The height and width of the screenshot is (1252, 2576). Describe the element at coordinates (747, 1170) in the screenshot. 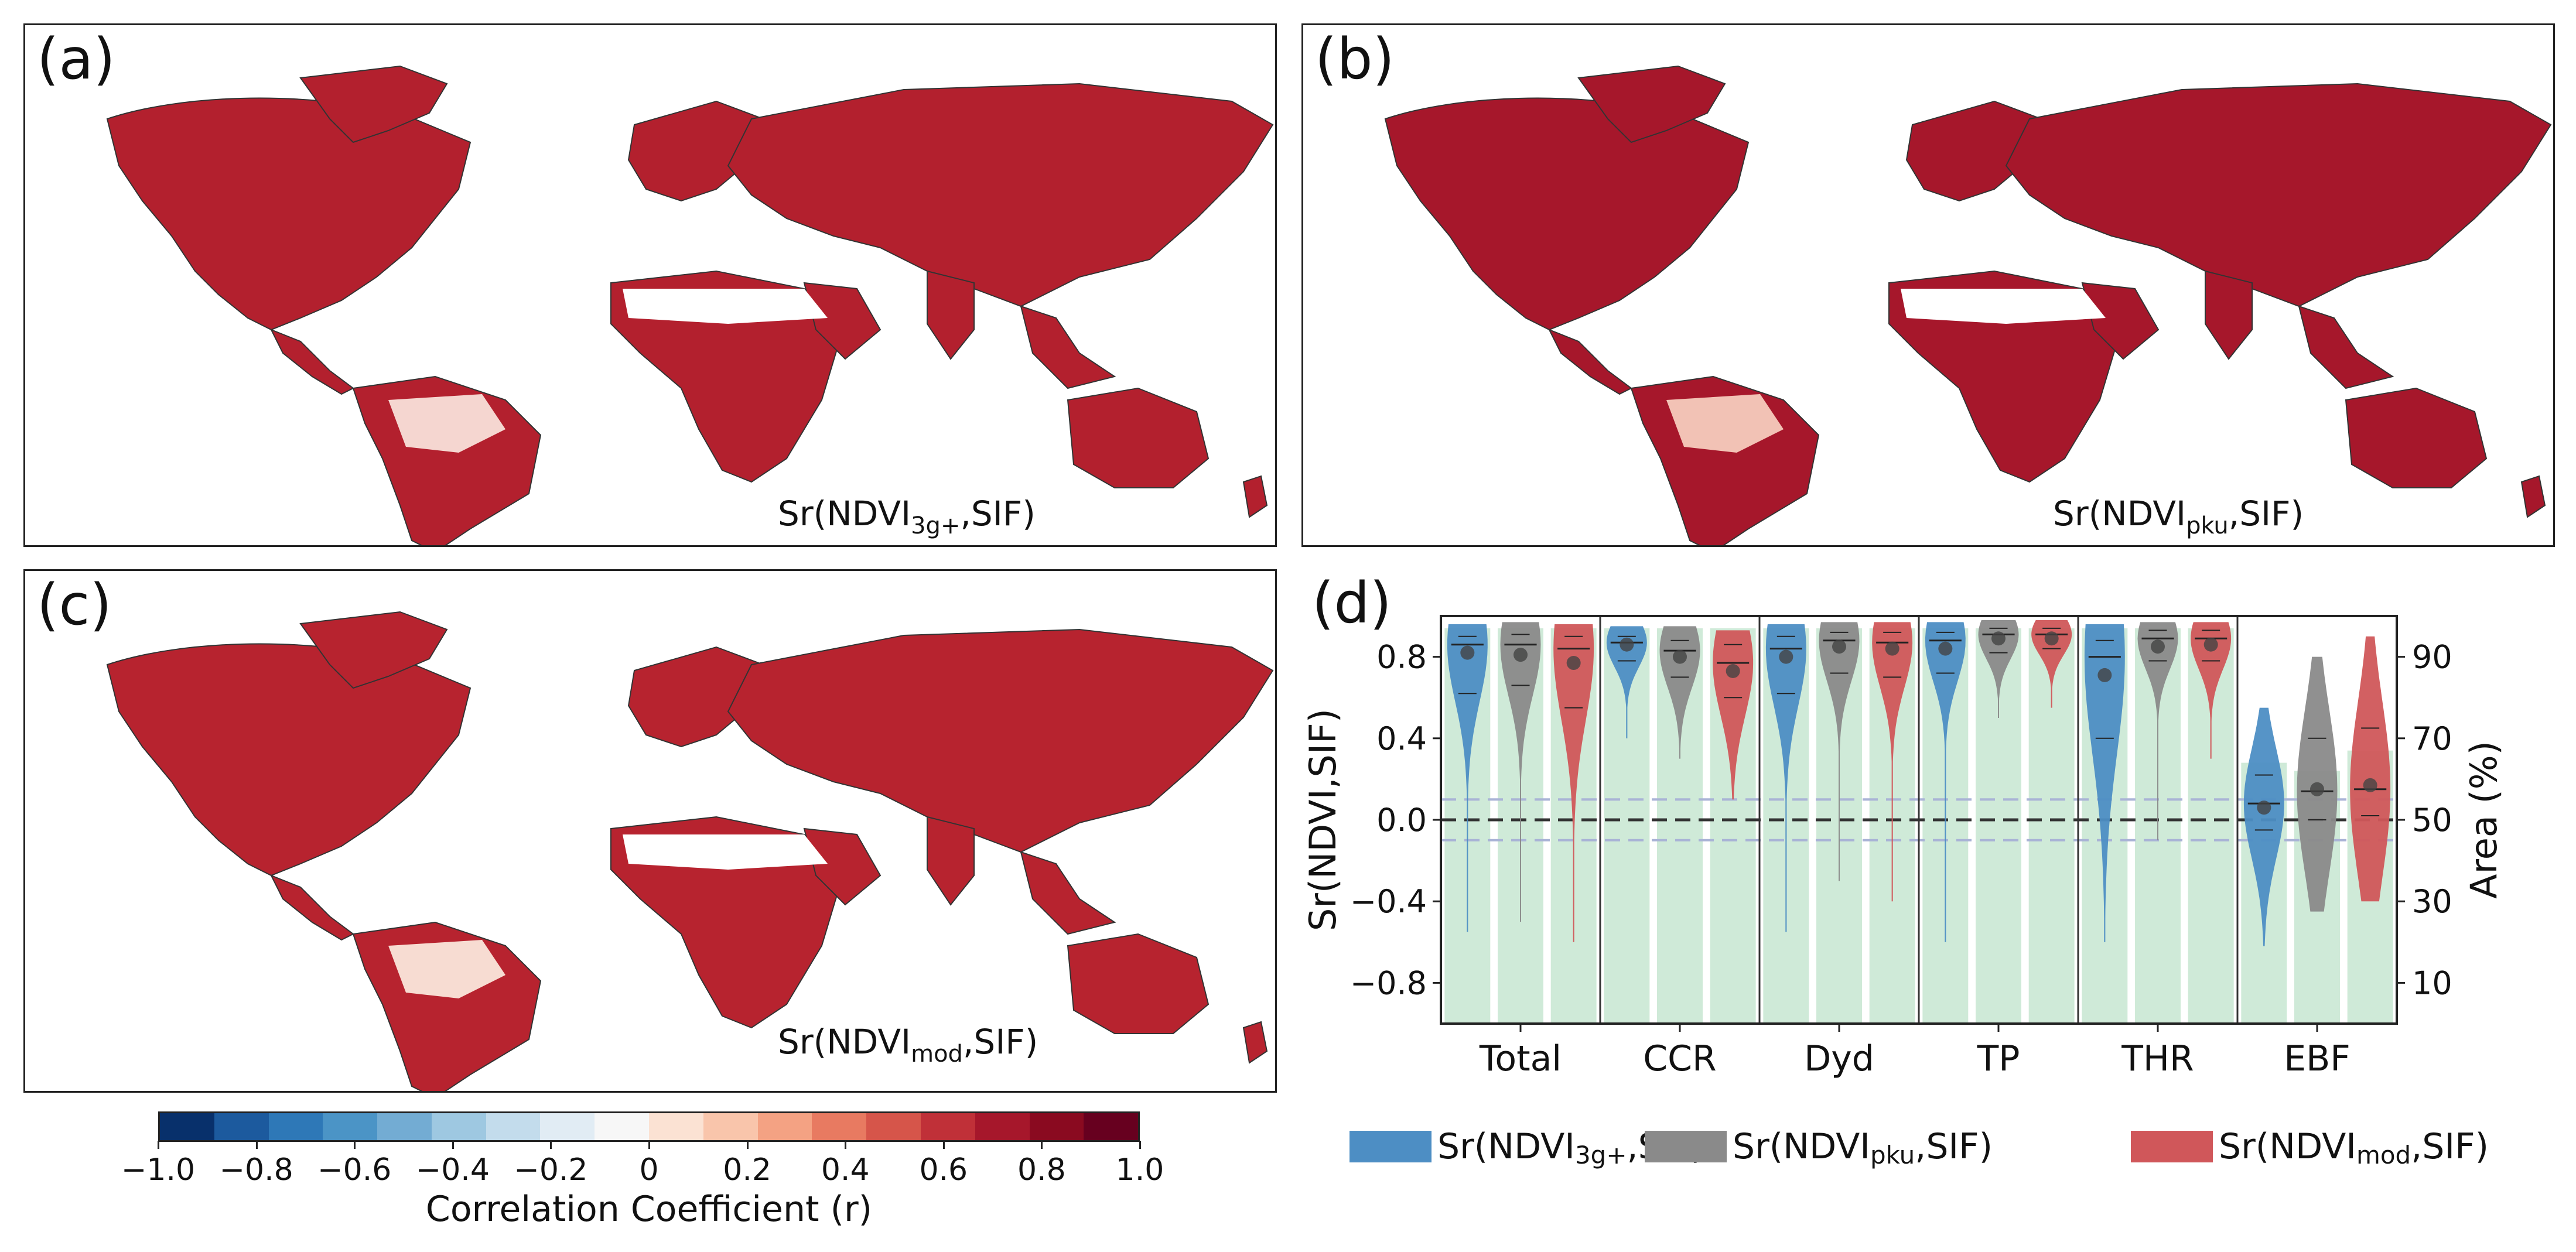

I see `colorbar-tick-label: 0.2` at that location.